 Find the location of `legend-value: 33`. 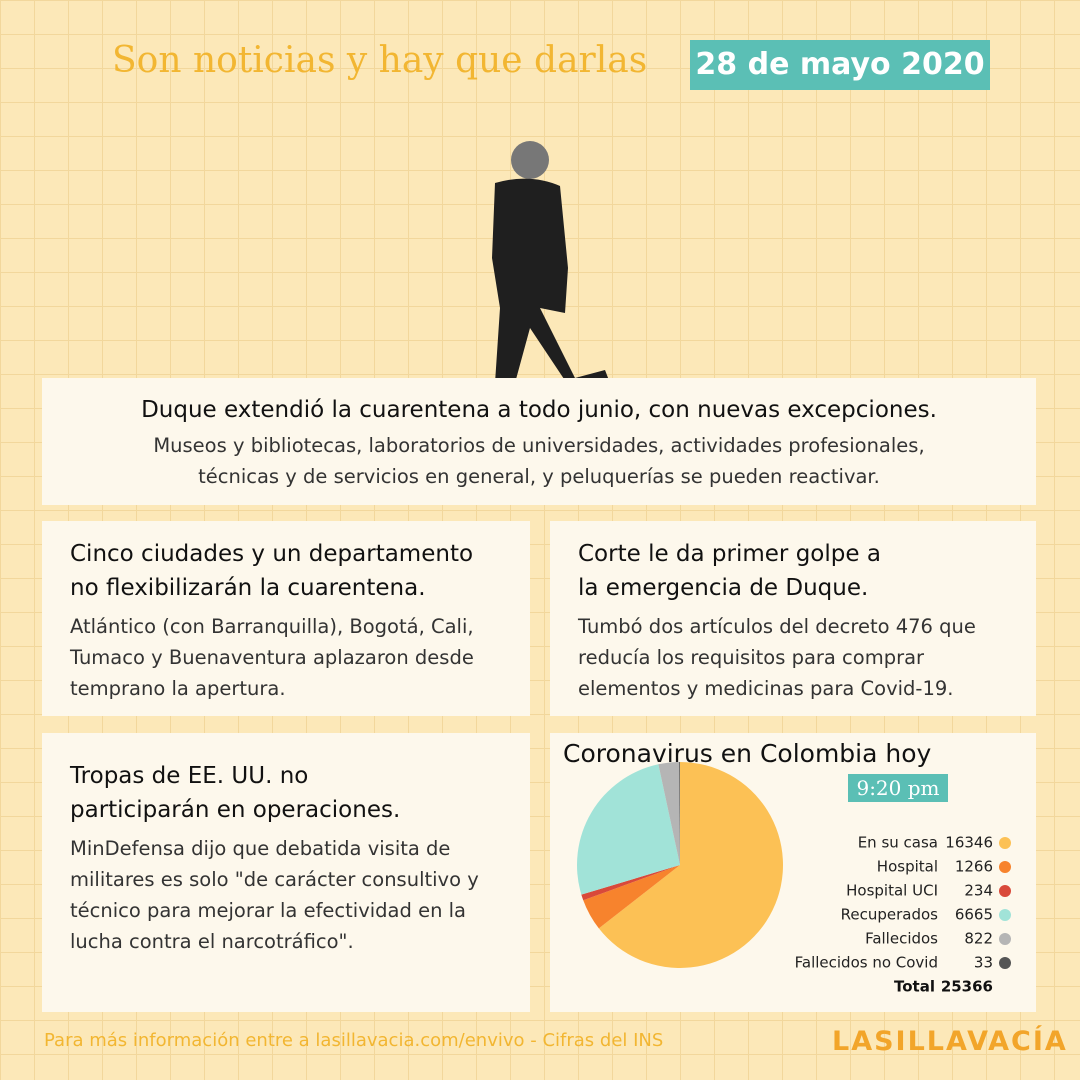

legend-value: 33 is located at coordinates (983, 963).